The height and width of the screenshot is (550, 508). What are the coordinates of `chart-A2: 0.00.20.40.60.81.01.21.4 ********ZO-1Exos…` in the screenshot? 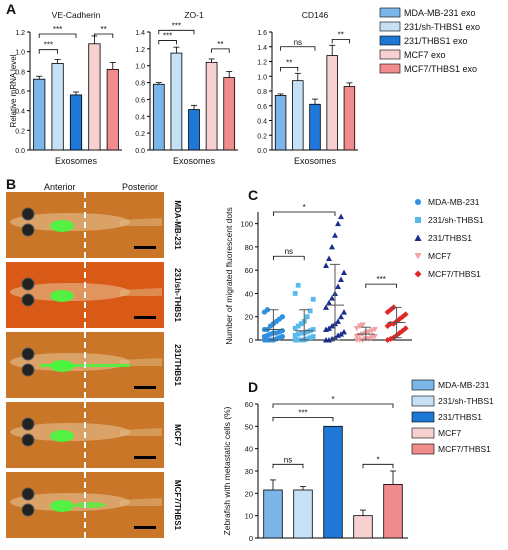 It's located at (186, 88).